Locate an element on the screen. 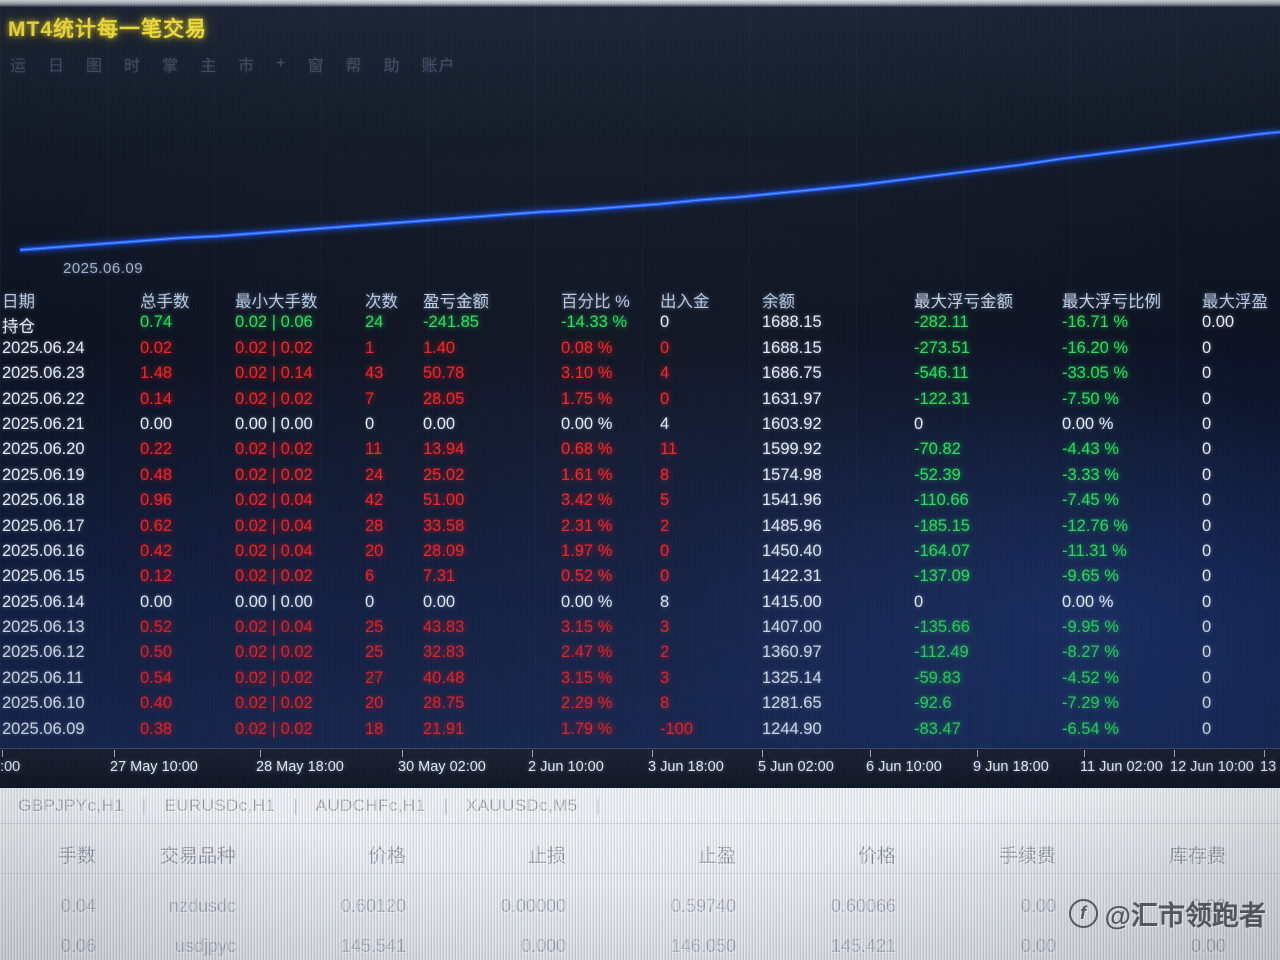  stat-cell-date: 持仓 is located at coordinates (18, 327).